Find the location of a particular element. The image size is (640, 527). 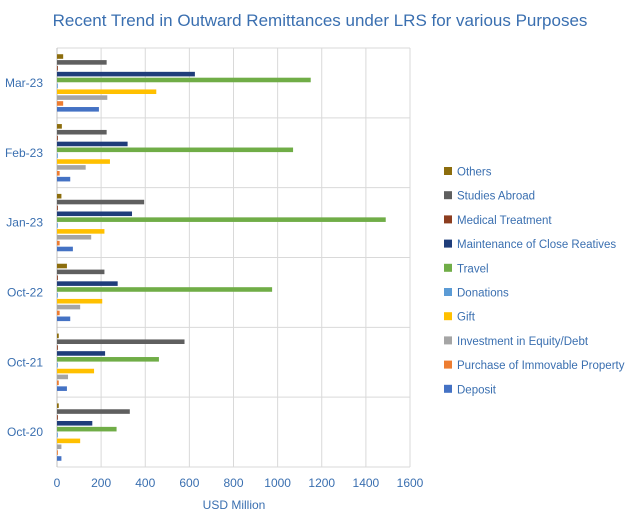

legend-label: Studies Abroad is located at coordinates (496, 197).